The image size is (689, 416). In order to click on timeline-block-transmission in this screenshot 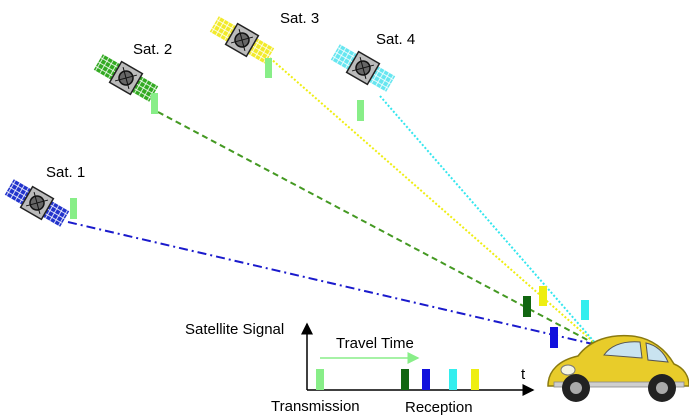, I will do `click(320, 379)`.